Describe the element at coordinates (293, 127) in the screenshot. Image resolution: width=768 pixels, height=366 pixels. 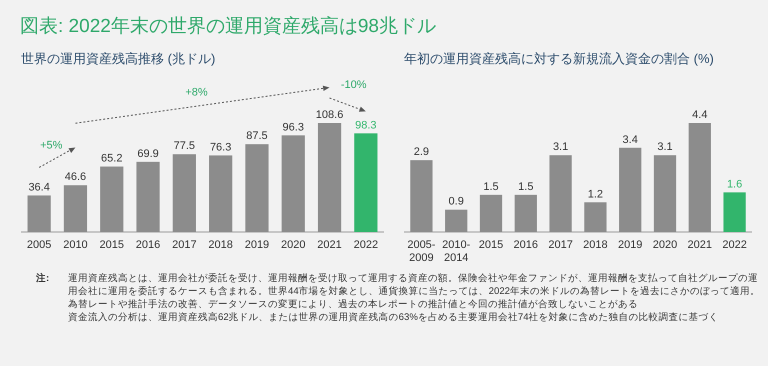
I see `data-label: 96.3` at that location.